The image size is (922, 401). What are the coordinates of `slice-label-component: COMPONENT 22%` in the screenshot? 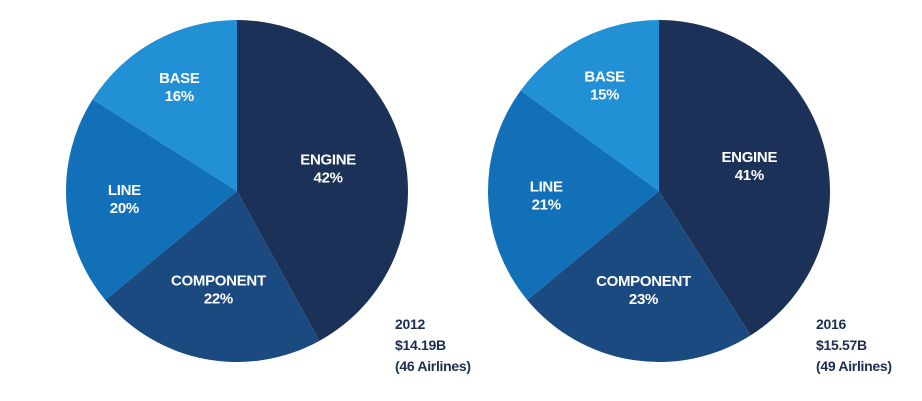 It's located at (218, 289).